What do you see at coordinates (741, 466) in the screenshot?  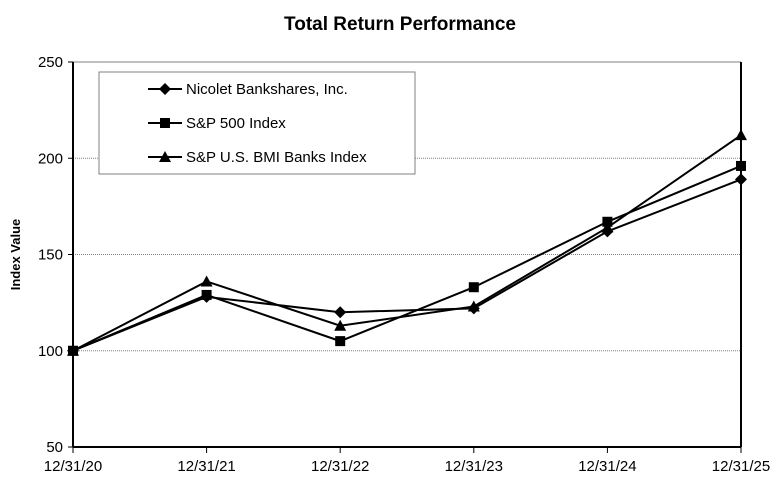 I see `x-tick-label: 12/31/25` at bounding box center [741, 466].